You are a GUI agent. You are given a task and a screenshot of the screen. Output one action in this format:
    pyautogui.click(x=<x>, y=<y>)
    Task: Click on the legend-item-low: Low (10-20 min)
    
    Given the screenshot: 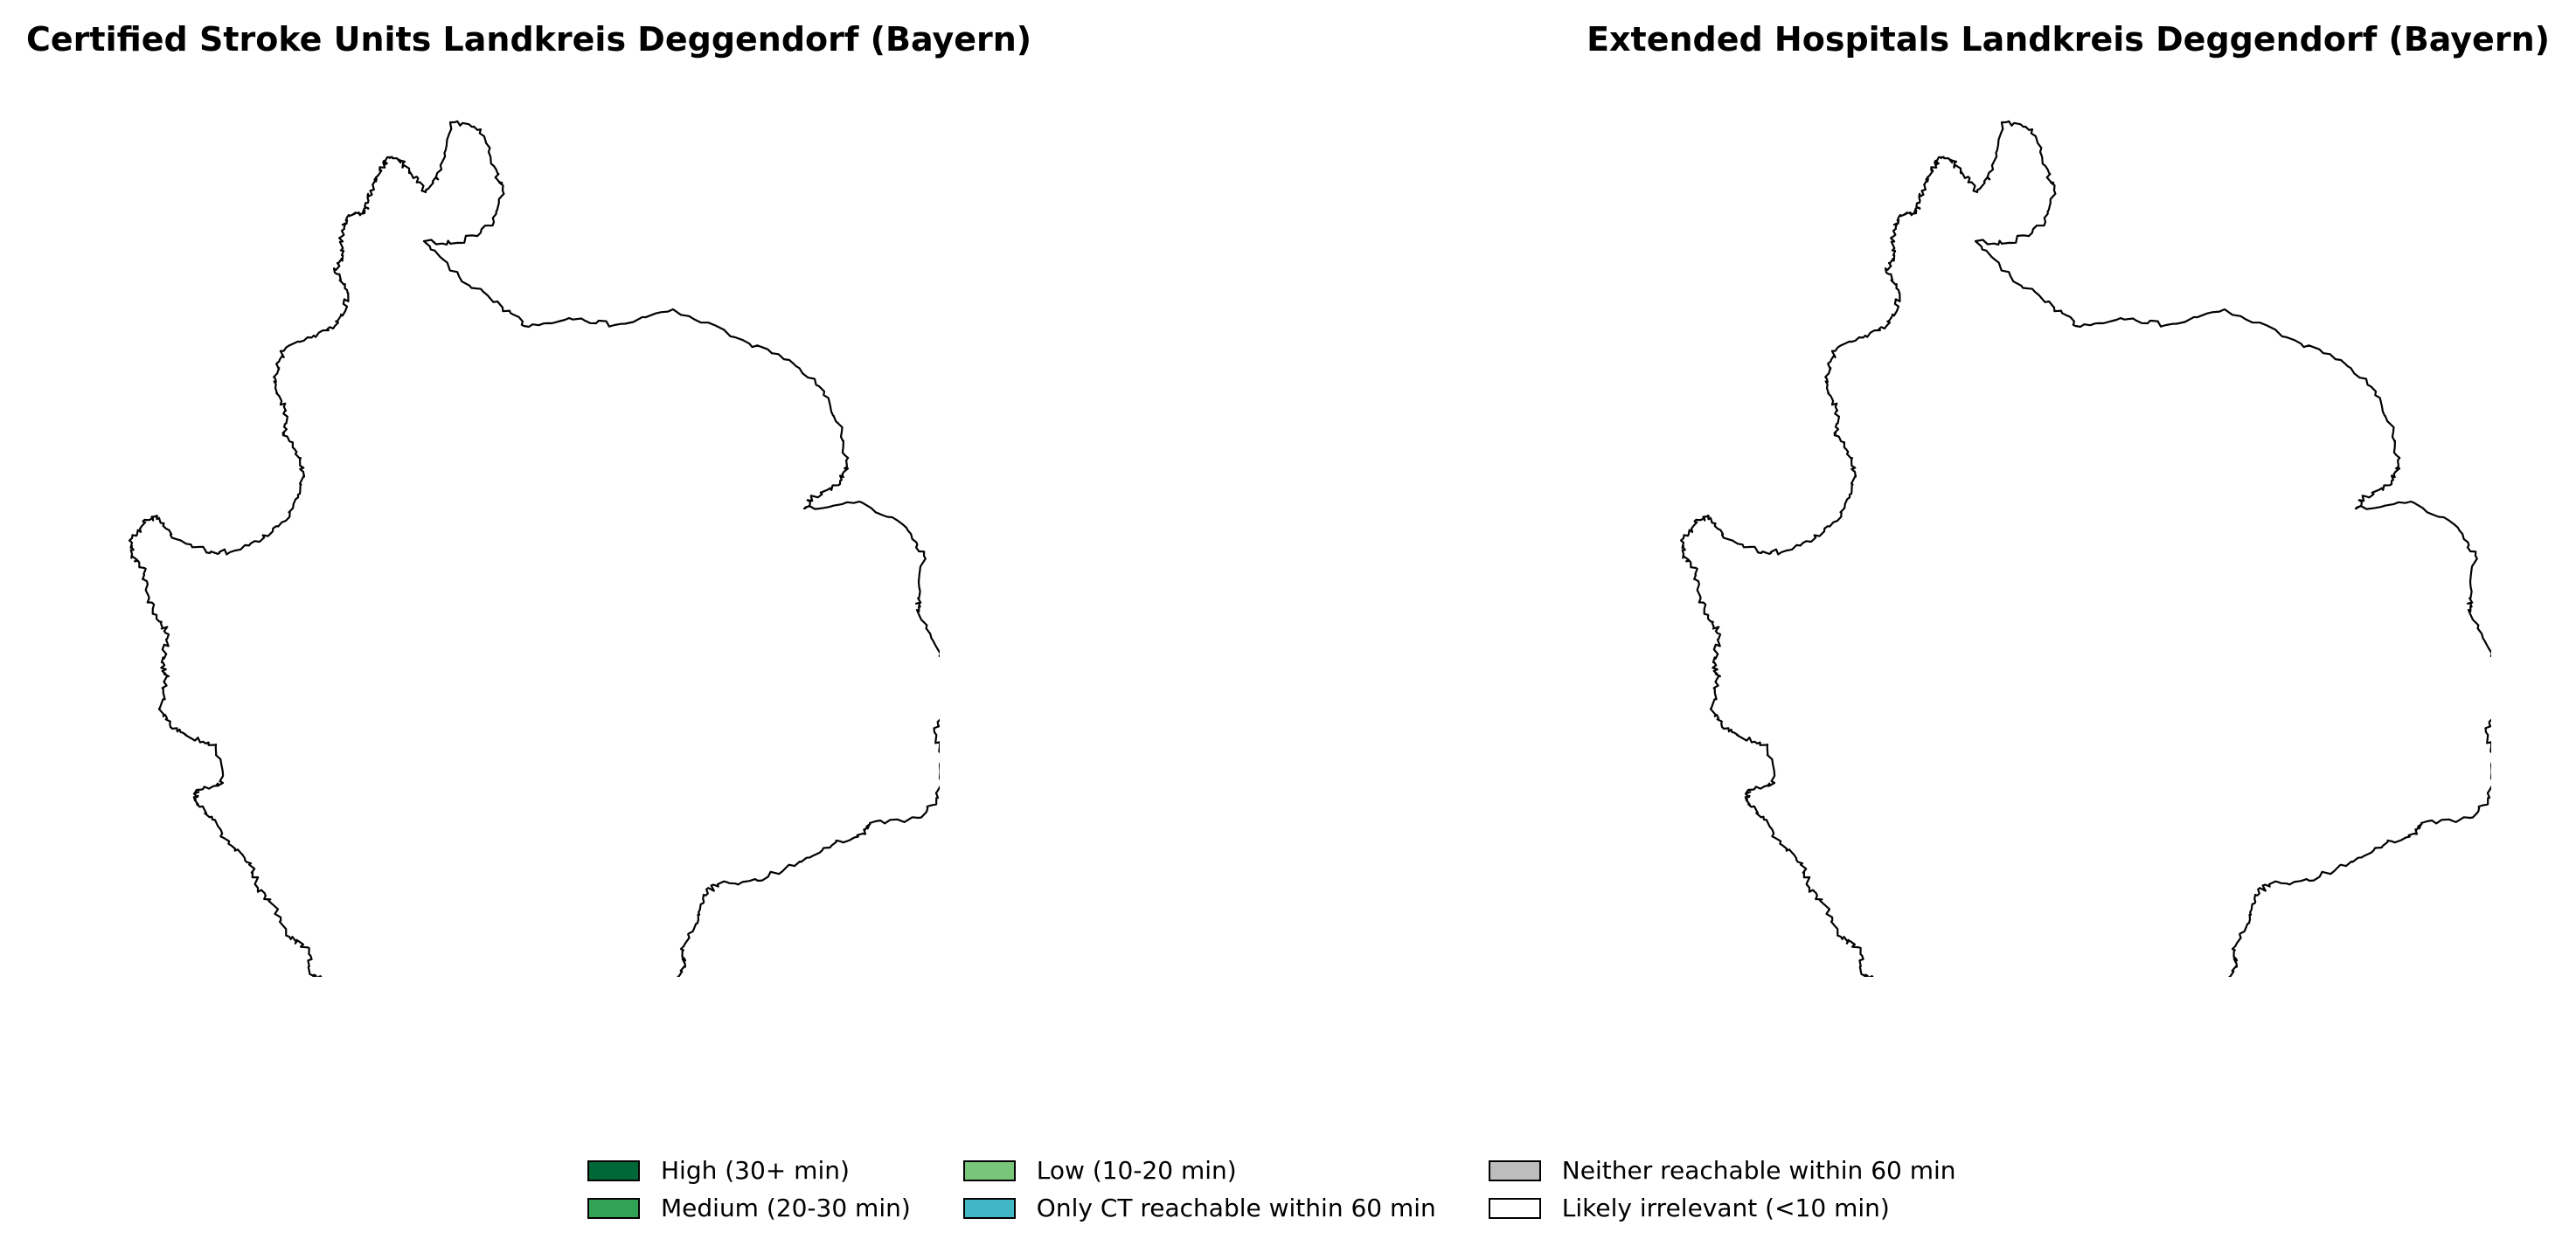 What is the action you would take?
    pyautogui.click(x=1199, y=1170)
    